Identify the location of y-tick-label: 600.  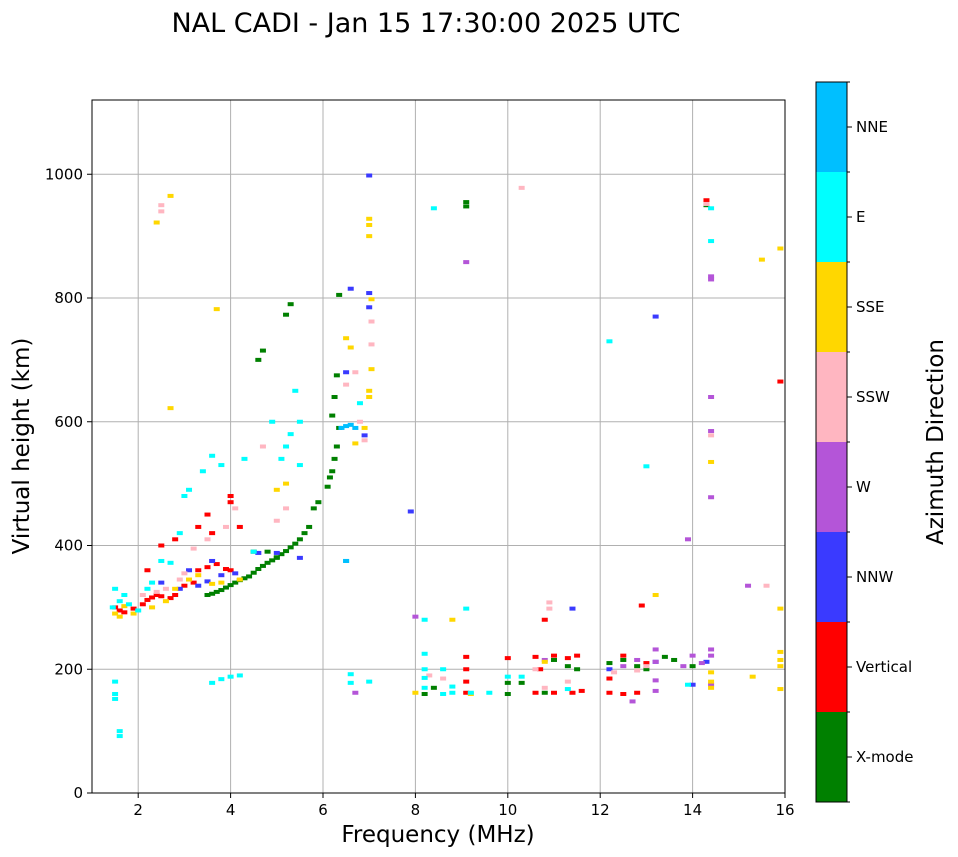
(68, 422).